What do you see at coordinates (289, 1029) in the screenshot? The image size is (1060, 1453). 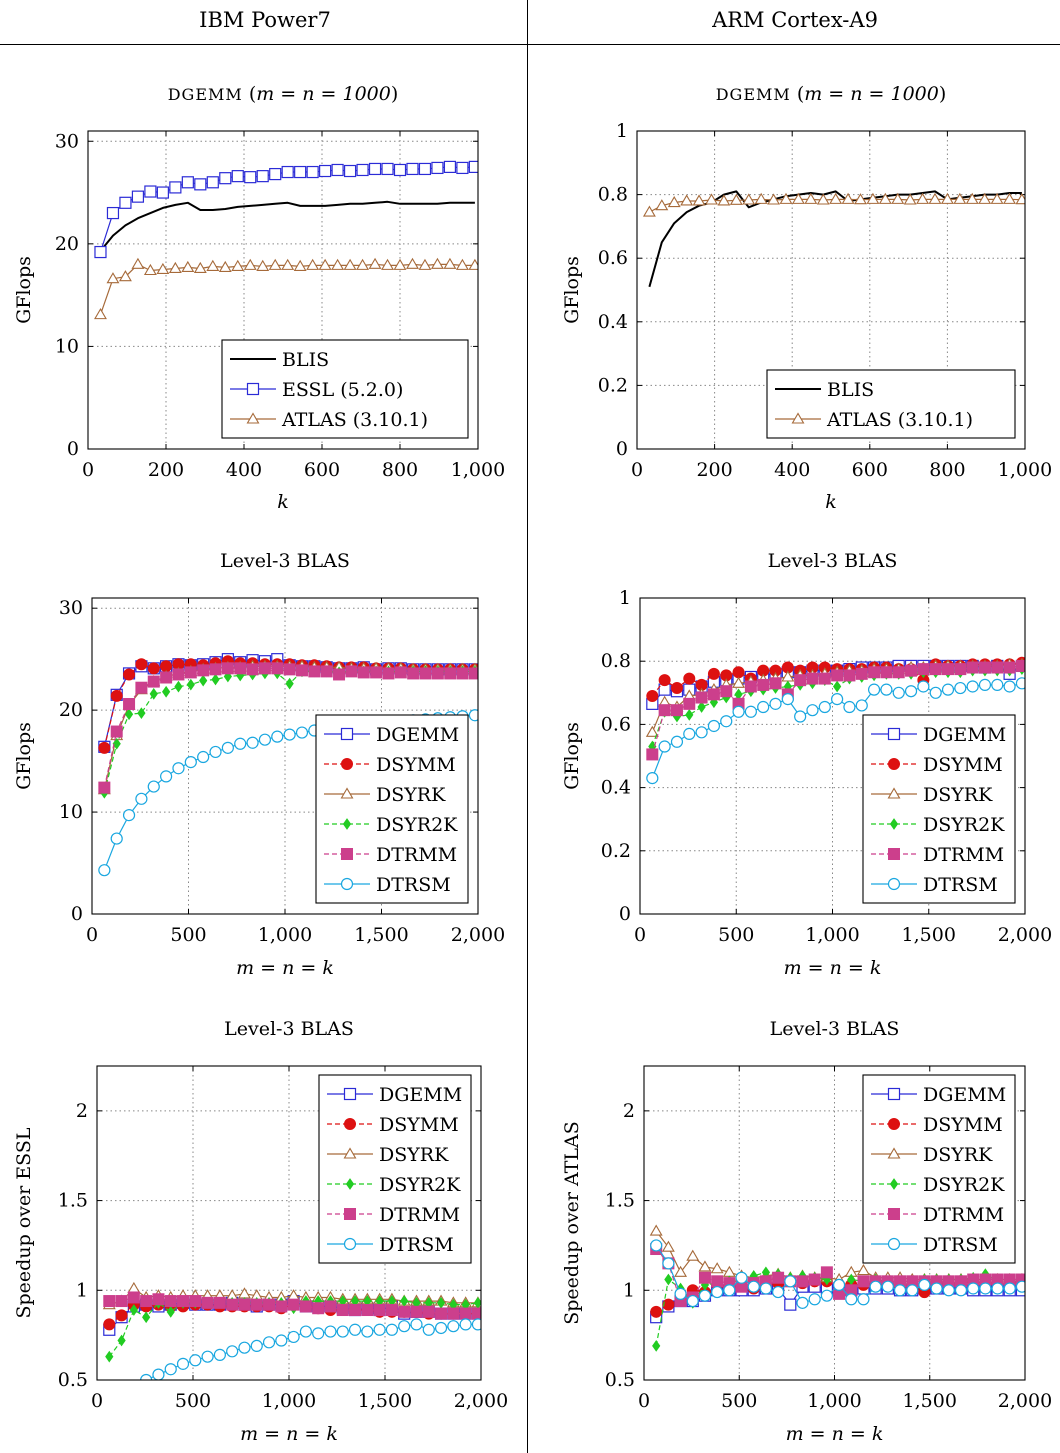 I see `chart-title: Level-3 BLAS` at bounding box center [289, 1029].